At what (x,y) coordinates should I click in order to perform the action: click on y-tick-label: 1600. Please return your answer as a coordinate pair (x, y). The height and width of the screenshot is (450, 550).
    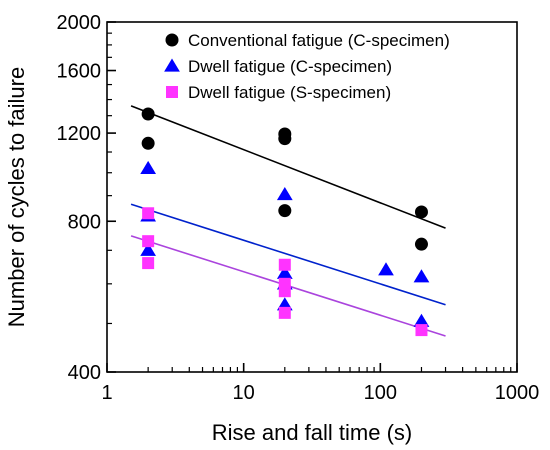
    Looking at the image, I should click on (79, 72).